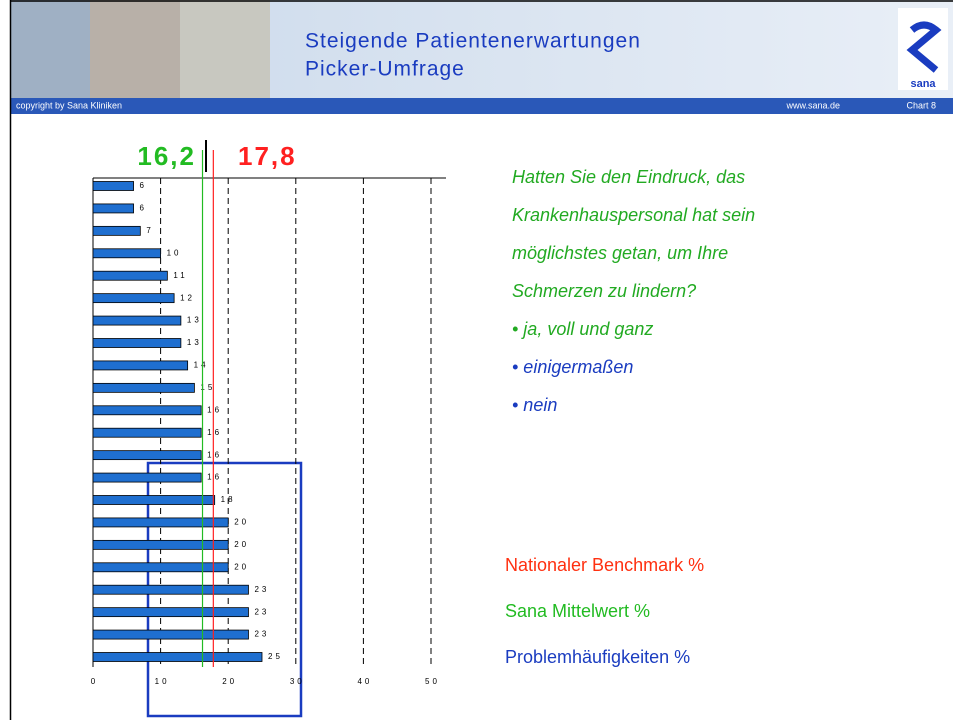 The image size is (953, 725). I want to click on question-text: Krankenhauspersonal hat sein, so click(633, 215).